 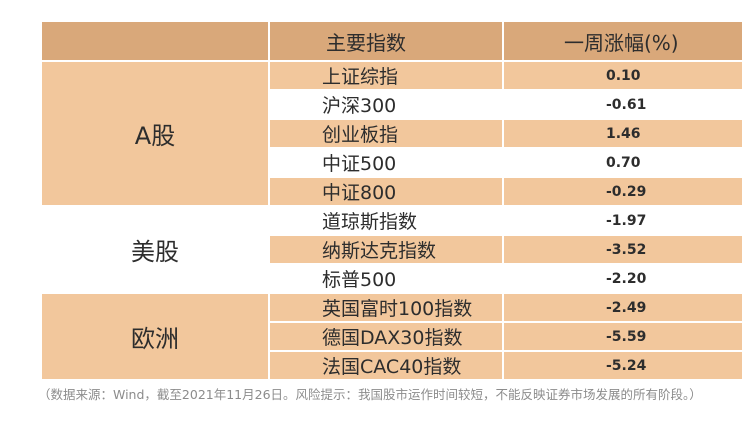 What do you see at coordinates (623, 220) in the screenshot?
I see `weekly-change: -1.97` at bounding box center [623, 220].